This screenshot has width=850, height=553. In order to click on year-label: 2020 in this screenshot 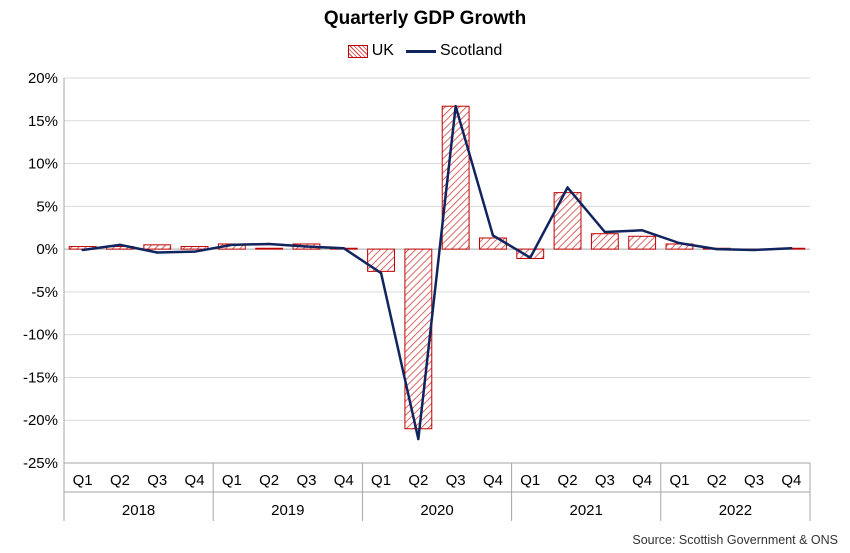, I will do `click(436, 510)`.